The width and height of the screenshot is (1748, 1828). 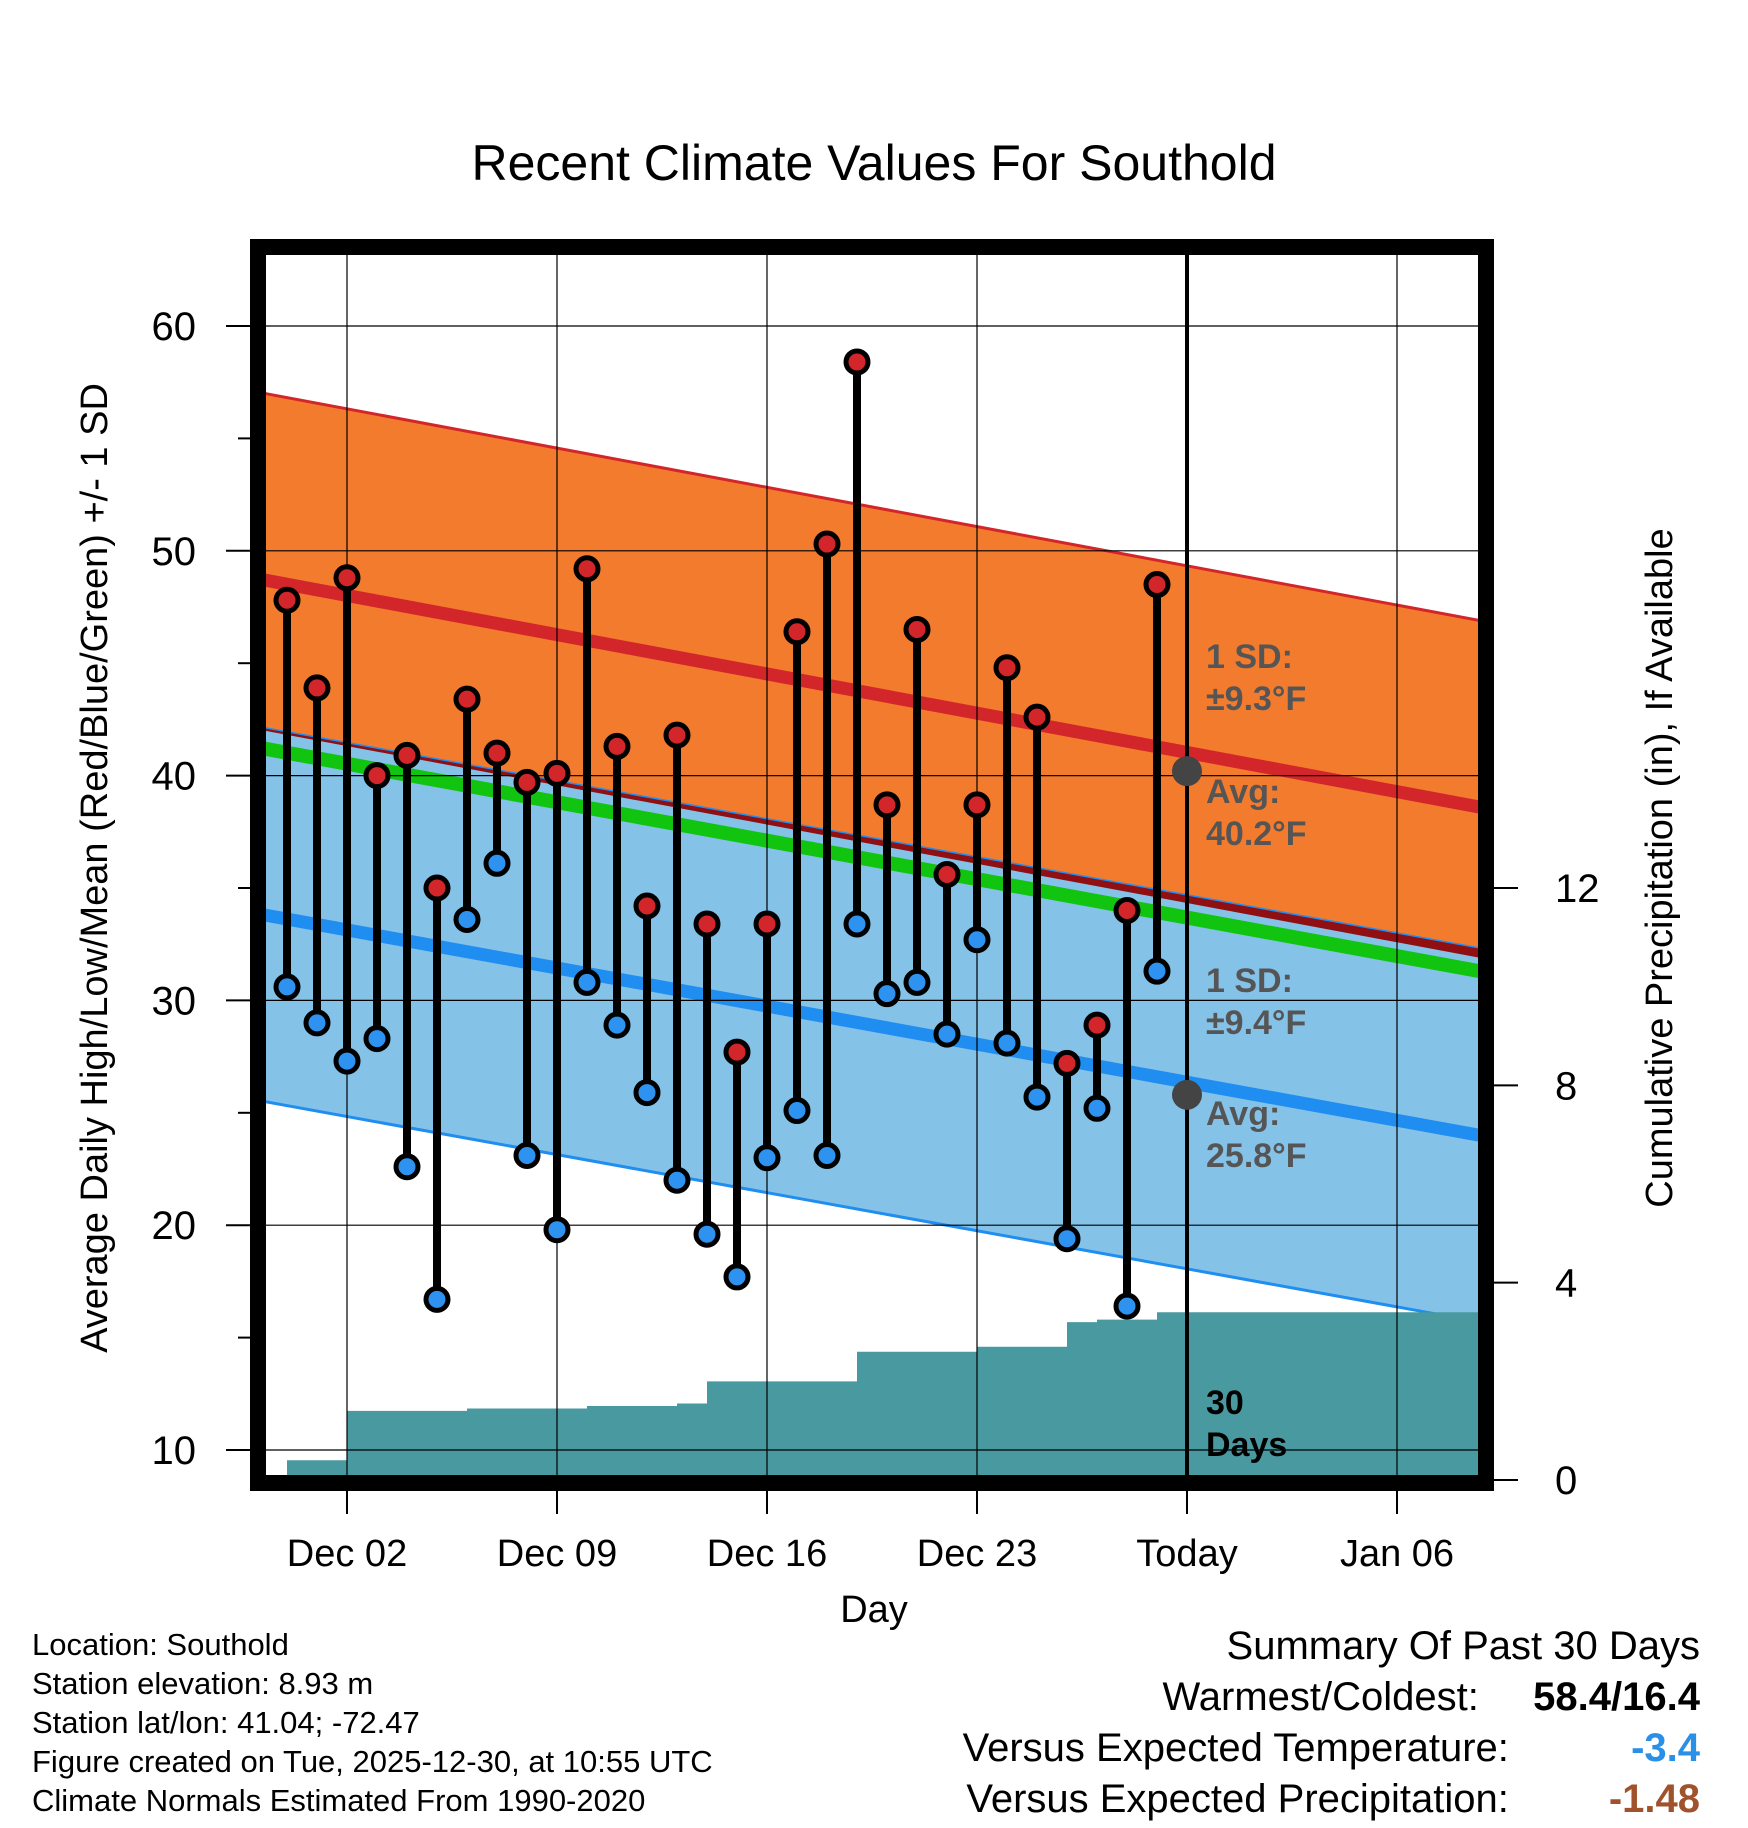 I want to click on precip-diff-label: Versus Expected Precipitation:, so click(x=1237, y=1799).